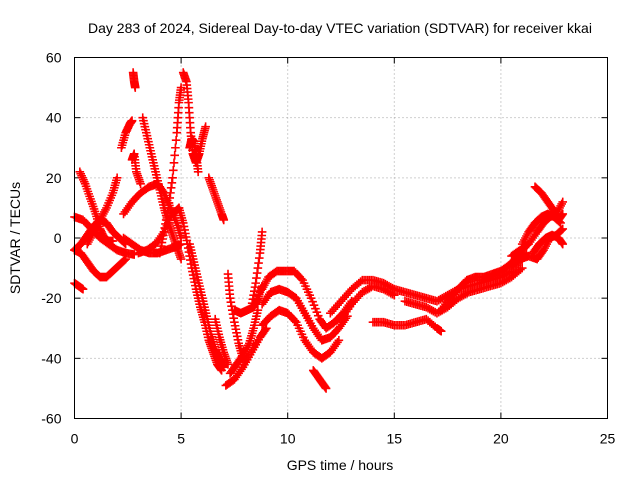 The height and width of the screenshot is (480, 640). I want to click on x-axis-label: GPS time / hours, so click(340, 465).